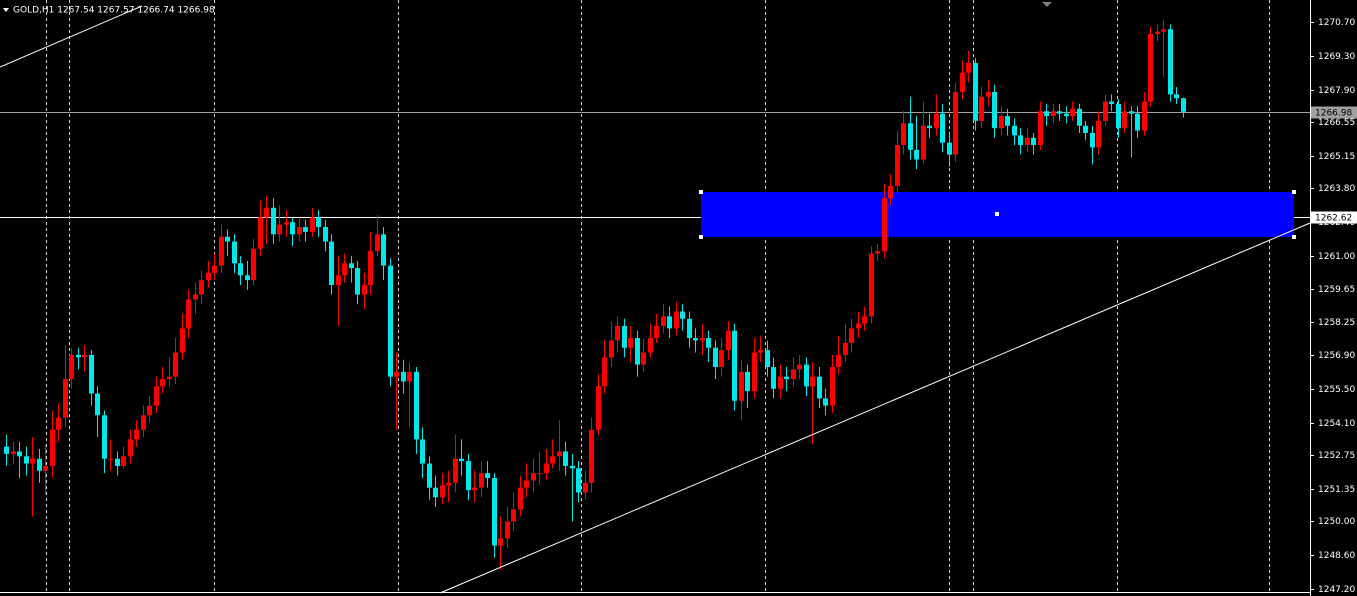 Image resolution: width=1357 pixels, height=596 pixels. Describe the element at coordinates (1336, 456) in the screenshot. I see `y-tick-label: 1252.75` at that location.